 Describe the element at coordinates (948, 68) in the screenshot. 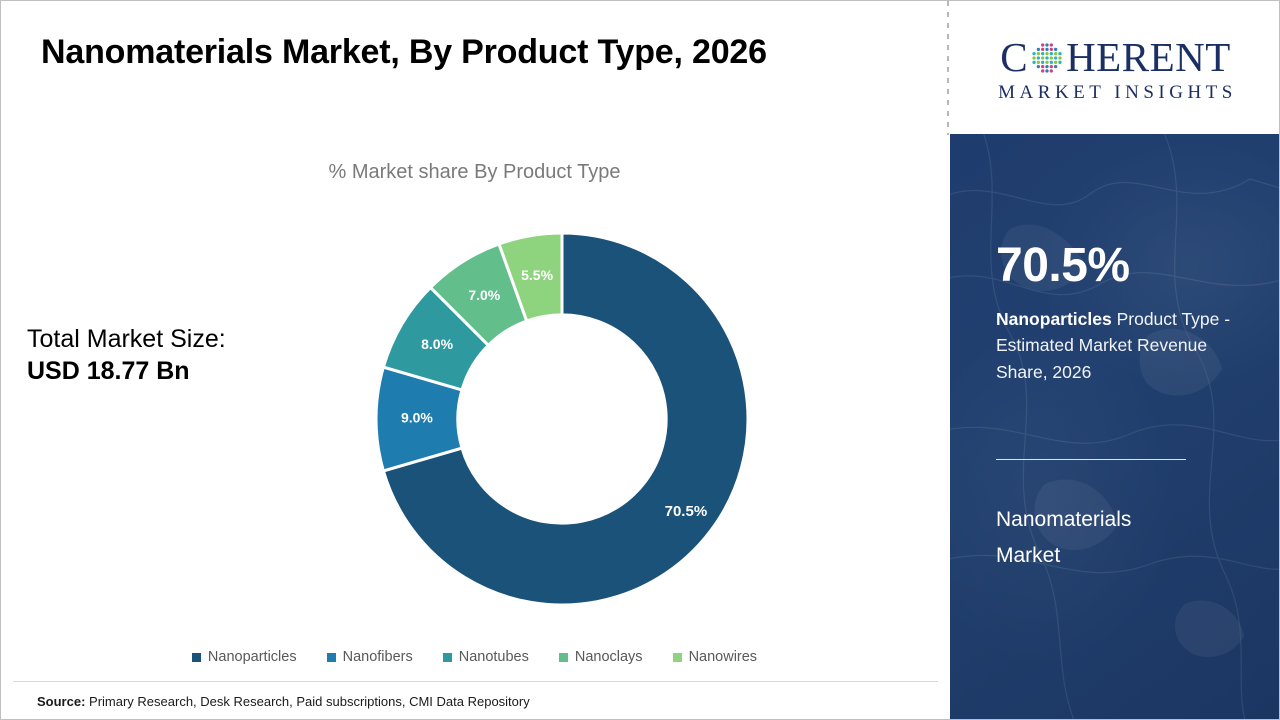

I see `vertical-dashed-divider` at that location.